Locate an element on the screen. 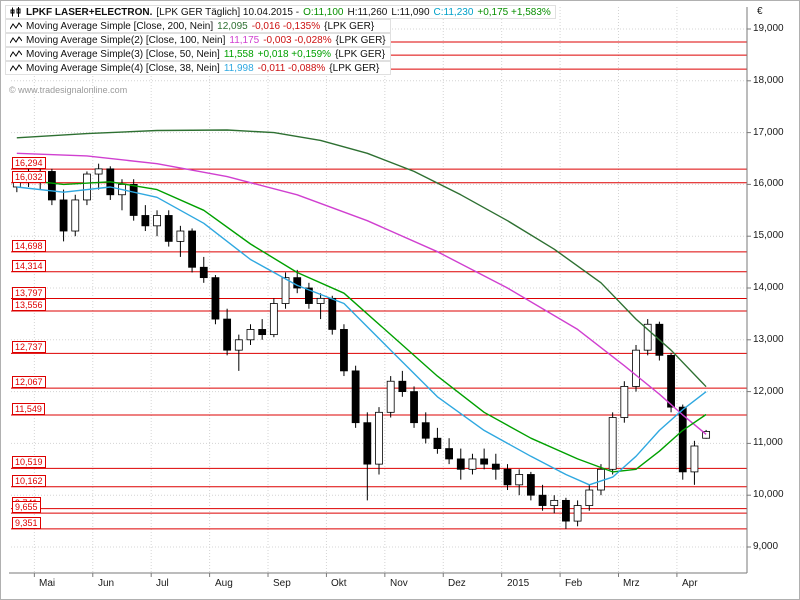  indicator-change: -0,016 -0,135% is located at coordinates (286, 26).